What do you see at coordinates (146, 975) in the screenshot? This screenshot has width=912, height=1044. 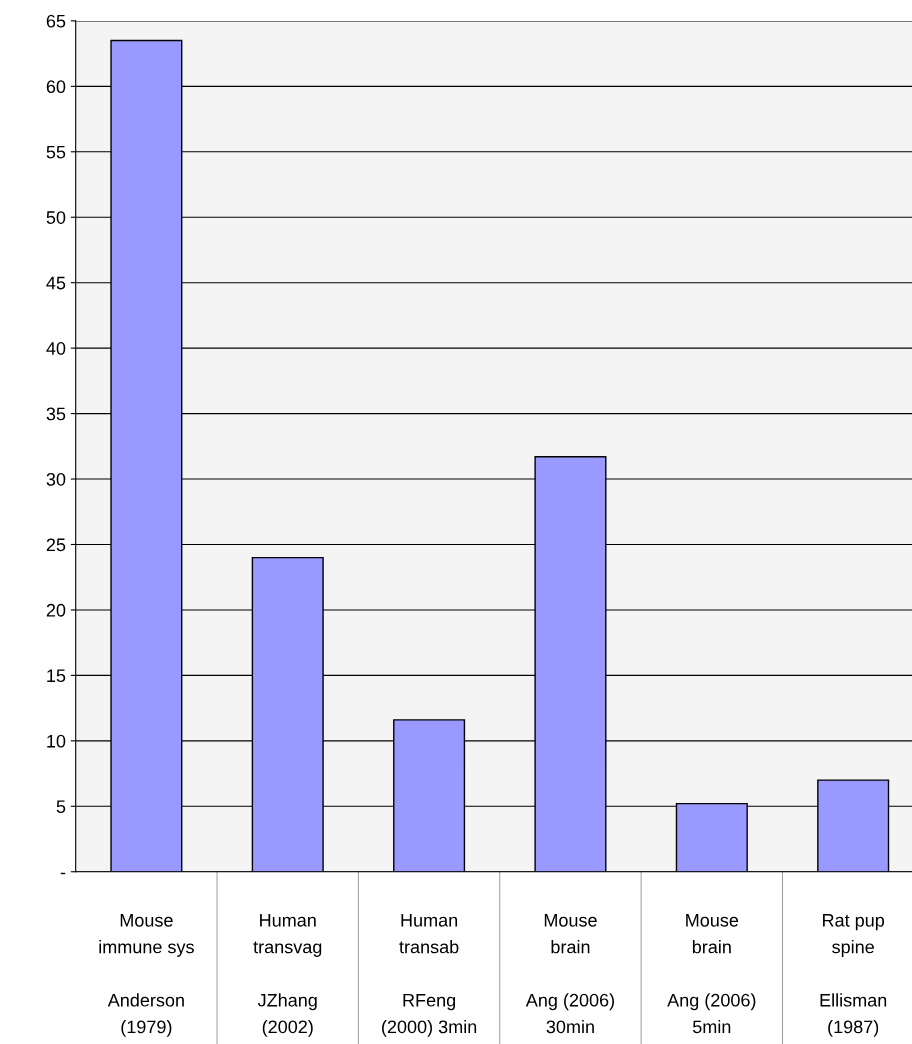 I see `category-label: Mouse immune sys Anderson (1979)` at bounding box center [146, 975].